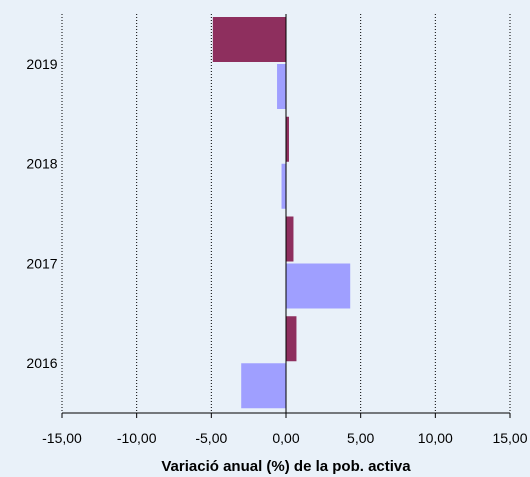 This screenshot has width=530, height=477. Describe the element at coordinates (137, 438) in the screenshot. I see `x-tick-label: -10,00` at that location.